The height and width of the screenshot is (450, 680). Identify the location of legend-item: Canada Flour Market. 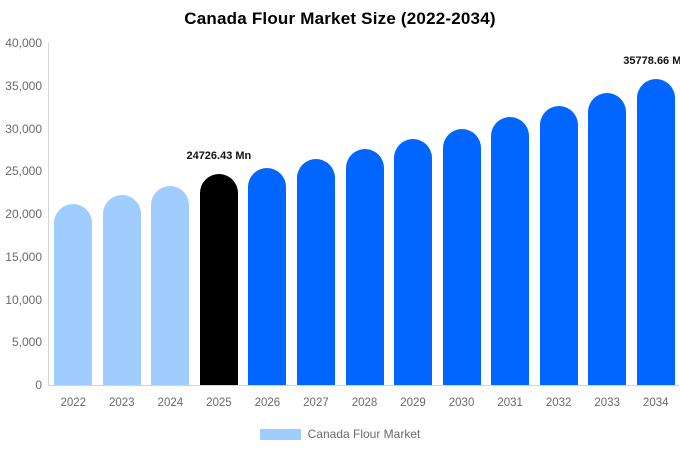
(340, 434).